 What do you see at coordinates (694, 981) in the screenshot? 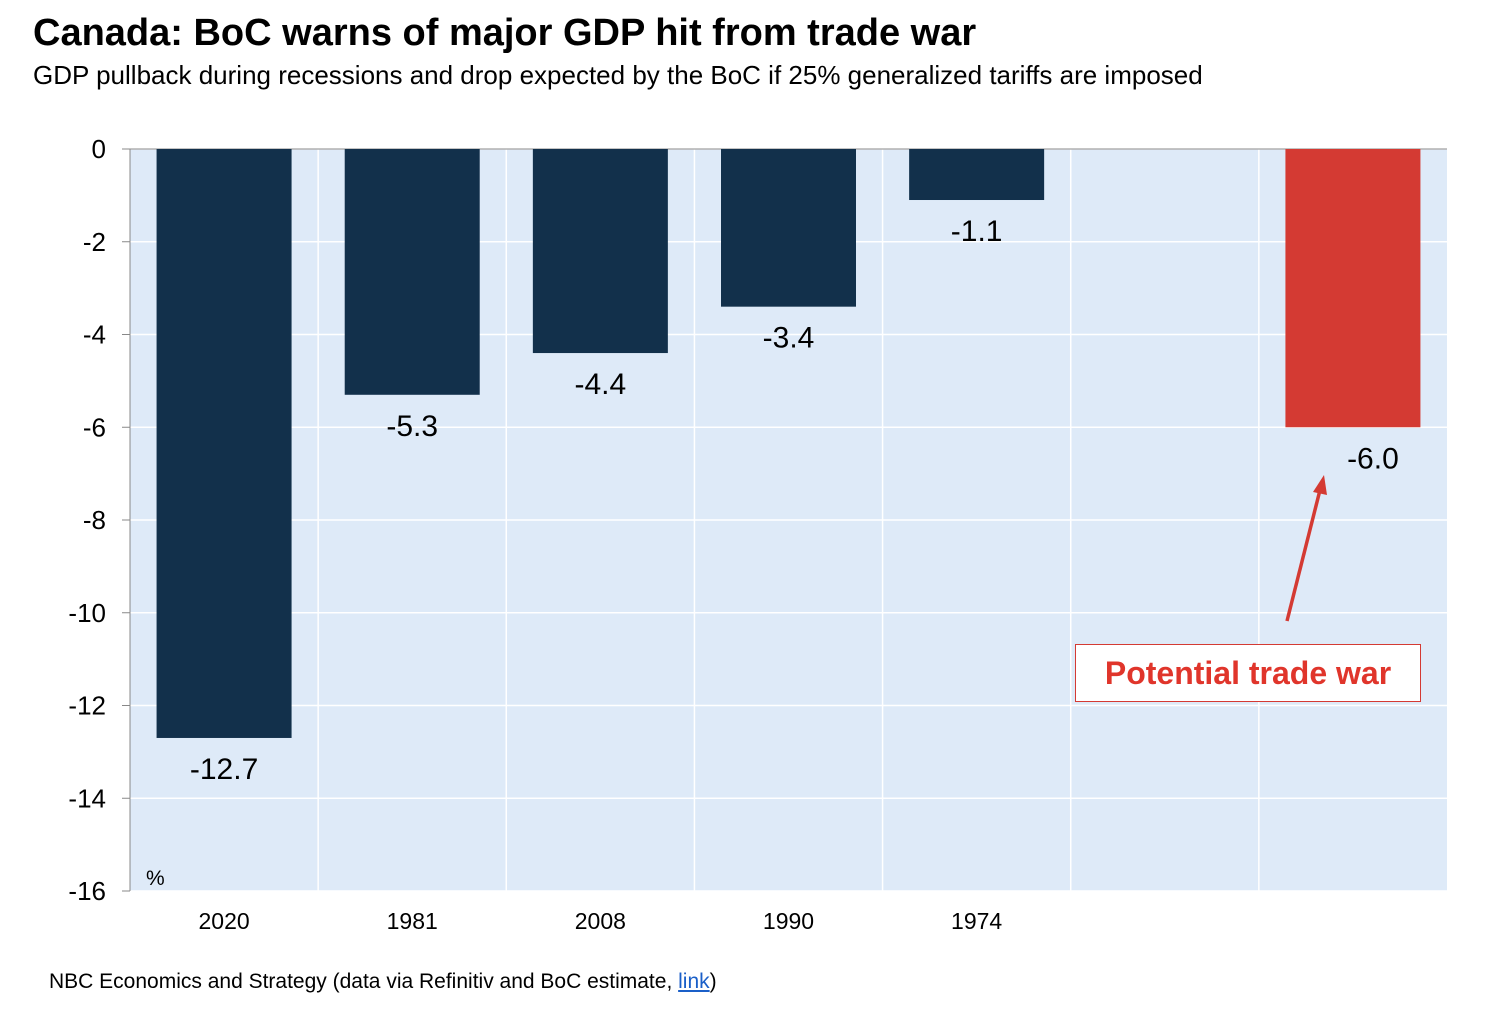
I see `source-link: link` at bounding box center [694, 981].